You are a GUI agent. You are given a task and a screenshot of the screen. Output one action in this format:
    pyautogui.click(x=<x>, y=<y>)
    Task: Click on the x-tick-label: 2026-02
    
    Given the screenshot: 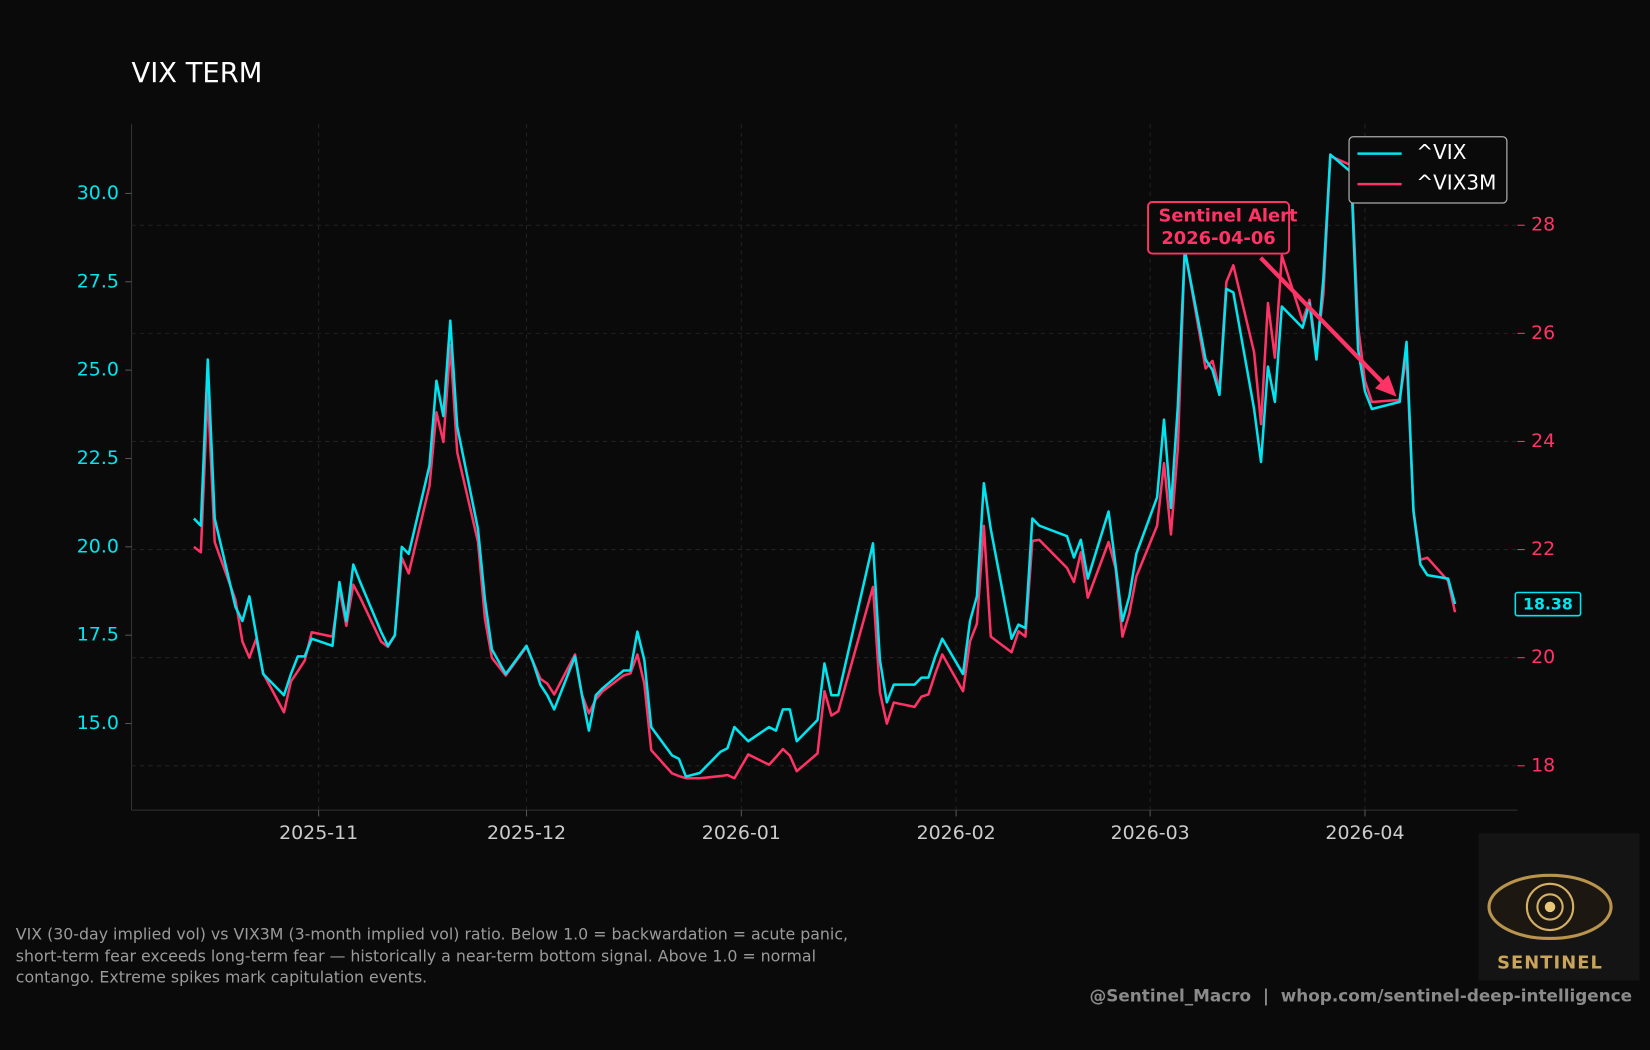 What is the action you would take?
    pyautogui.click(x=956, y=833)
    